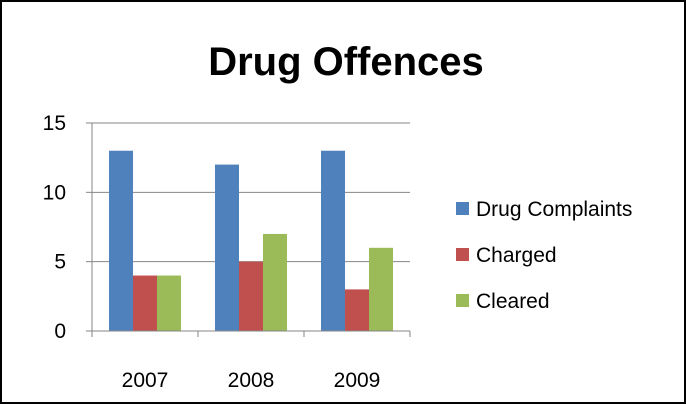  I want to click on bar-charged-2007, so click(145, 303).